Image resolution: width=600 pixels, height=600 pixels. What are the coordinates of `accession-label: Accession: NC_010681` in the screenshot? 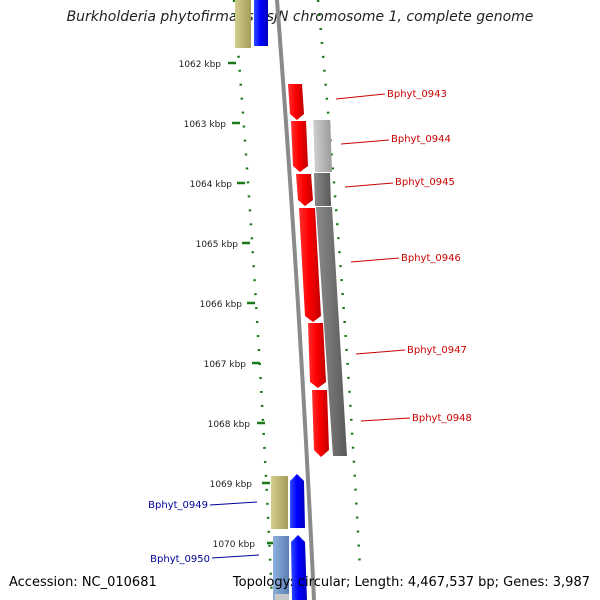 It's located at (83, 582).